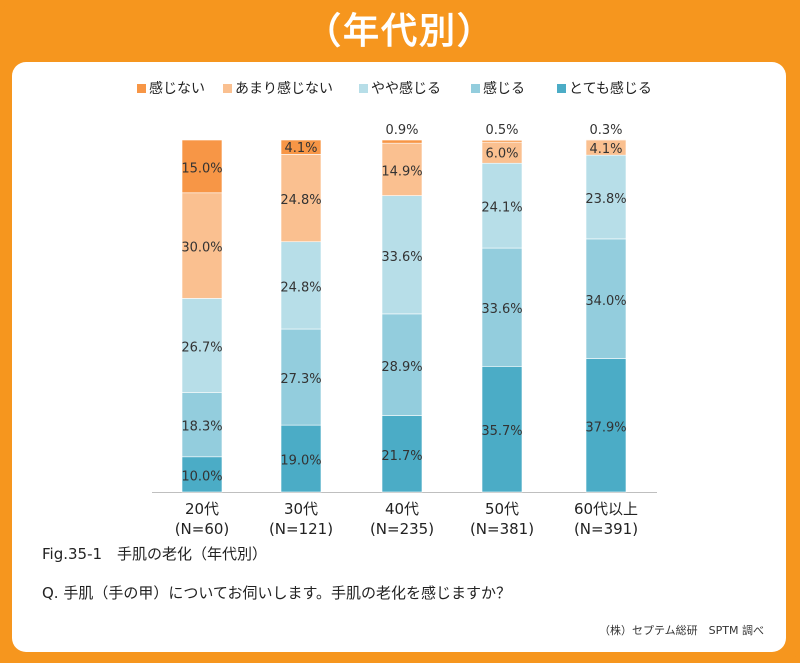 The height and width of the screenshot is (663, 800). I want to click on data-label: 27.3%, so click(300, 379).